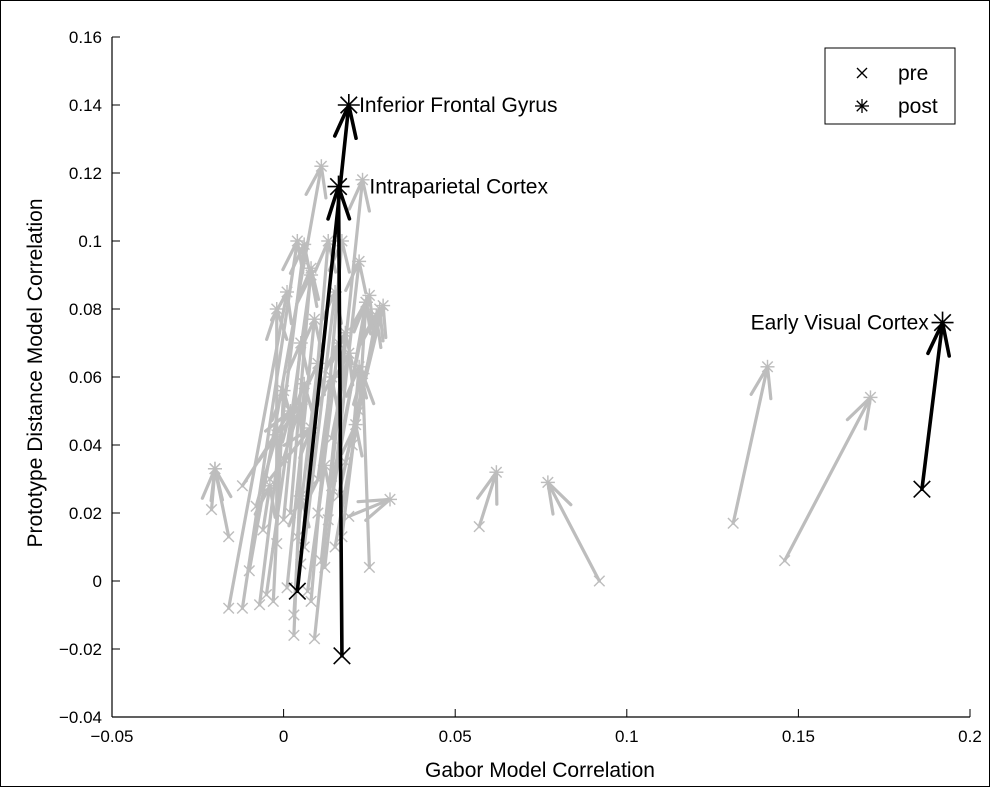 This screenshot has width=990, height=792. What do you see at coordinates (90, 241) in the screenshot?
I see `y-tick-label-7: 0.1` at bounding box center [90, 241].